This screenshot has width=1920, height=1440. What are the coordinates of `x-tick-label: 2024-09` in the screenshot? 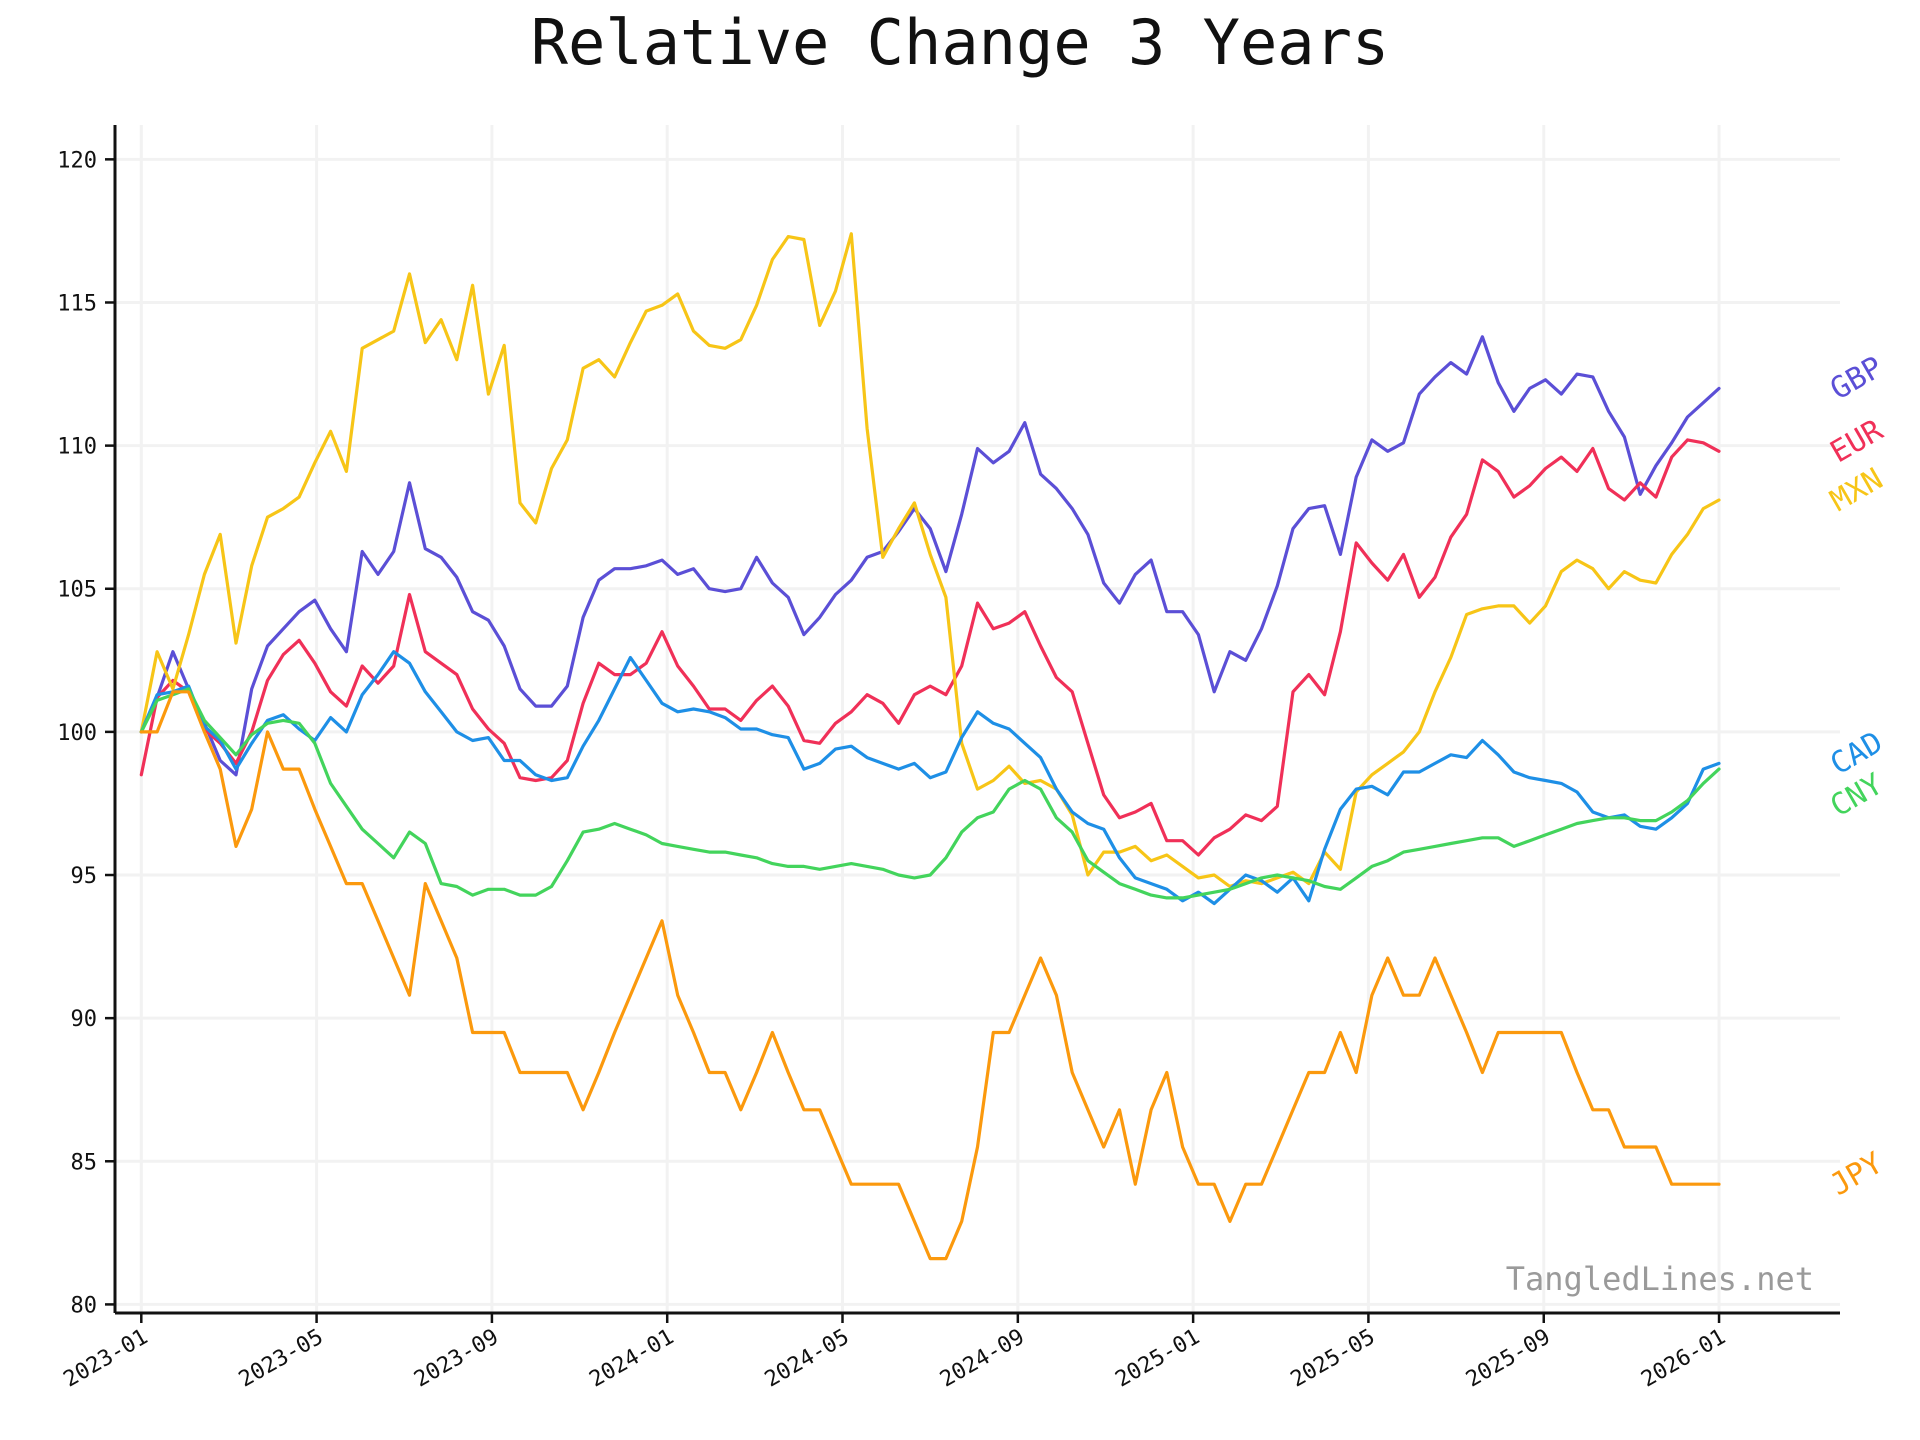 It's located at (982, 1359).